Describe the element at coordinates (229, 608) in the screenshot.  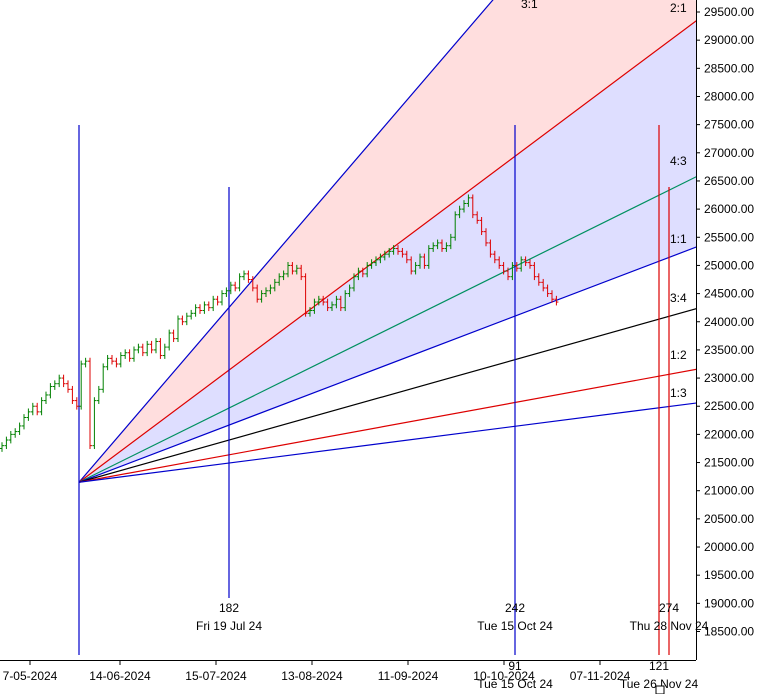
I see `marker-count-label: 182` at that location.